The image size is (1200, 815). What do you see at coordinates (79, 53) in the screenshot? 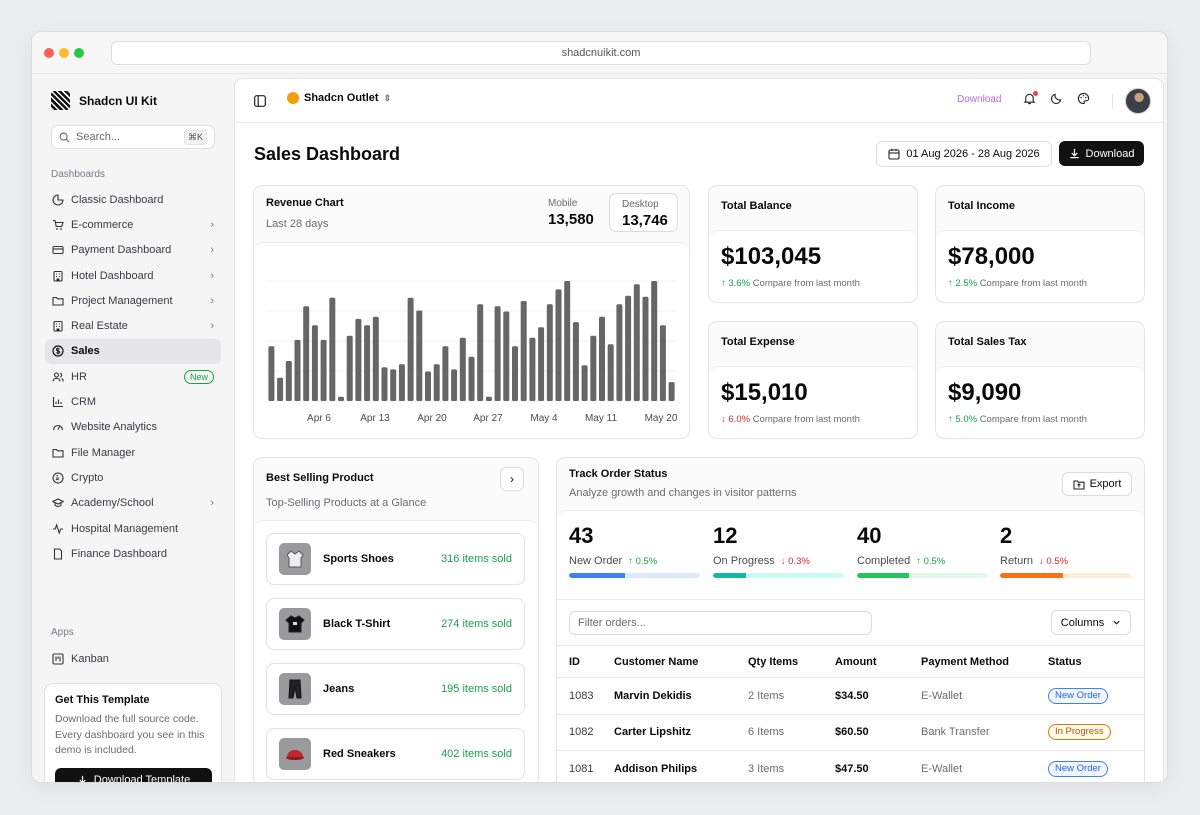
I see `maximize-window-button` at bounding box center [79, 53].